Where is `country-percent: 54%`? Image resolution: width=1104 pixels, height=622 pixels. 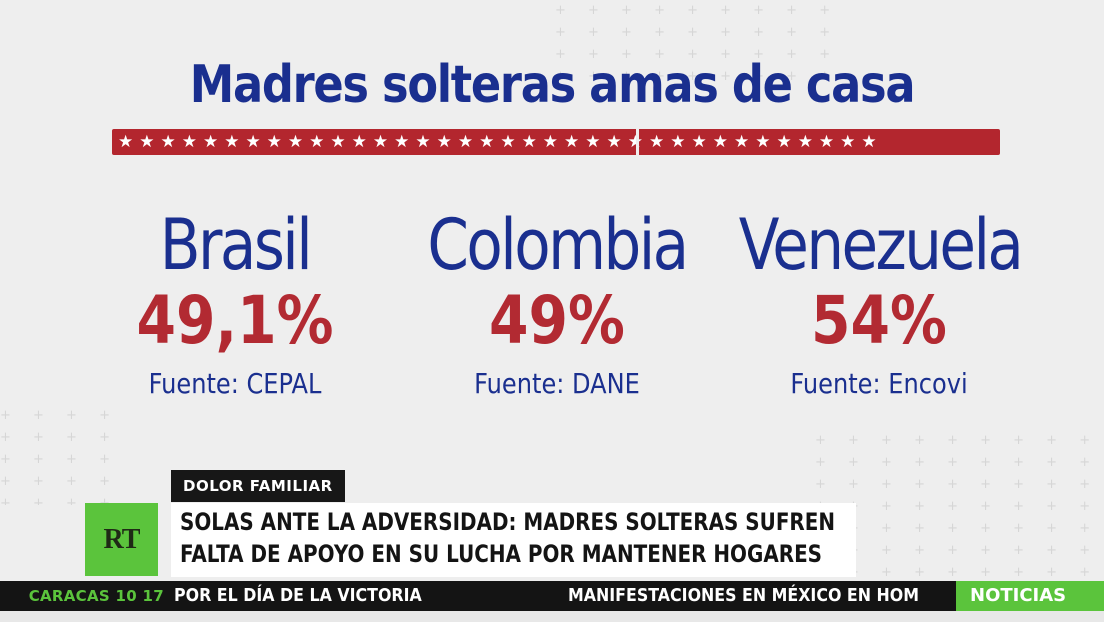
country-percent: 54% is located at coordinates (879, 320).